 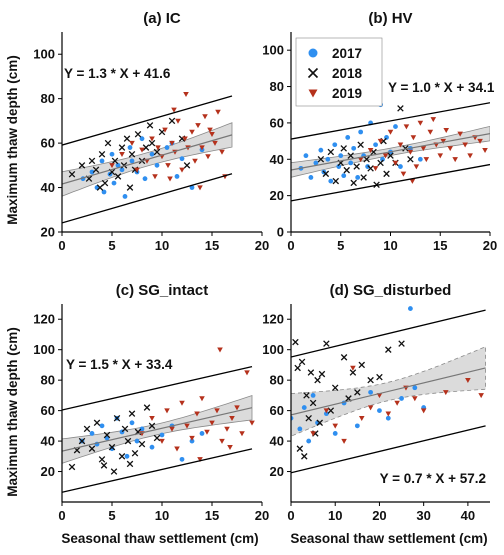 What do you see at coordinates (441, 87) in the screenshot?
I see `regression-equation: Y = 1.0 * X + 34.1` at bounding box center [441, 87].